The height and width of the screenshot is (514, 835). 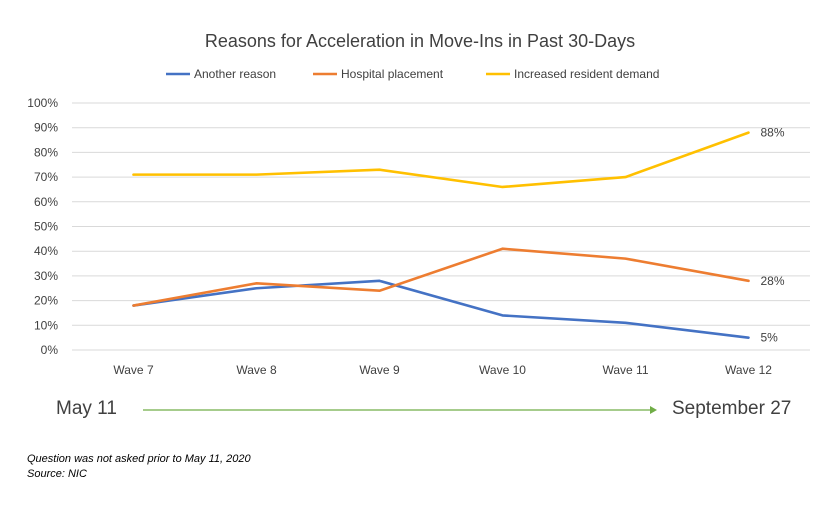 I want to click on timeline-start-label: May 11, so click(x=86, y=408).